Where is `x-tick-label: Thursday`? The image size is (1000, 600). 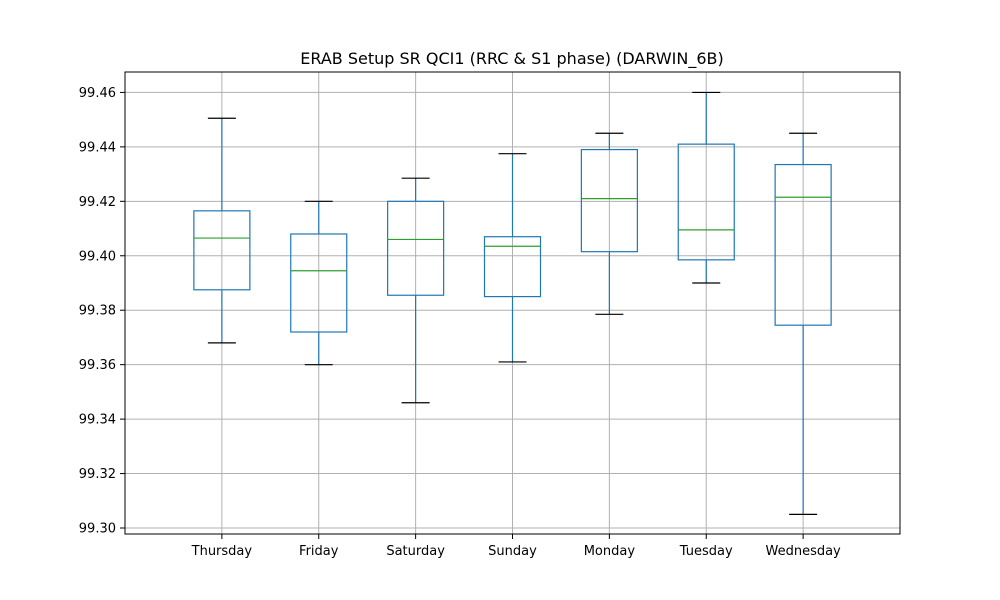
x-tick-label: Thursday is located at coordinates (222, 551).